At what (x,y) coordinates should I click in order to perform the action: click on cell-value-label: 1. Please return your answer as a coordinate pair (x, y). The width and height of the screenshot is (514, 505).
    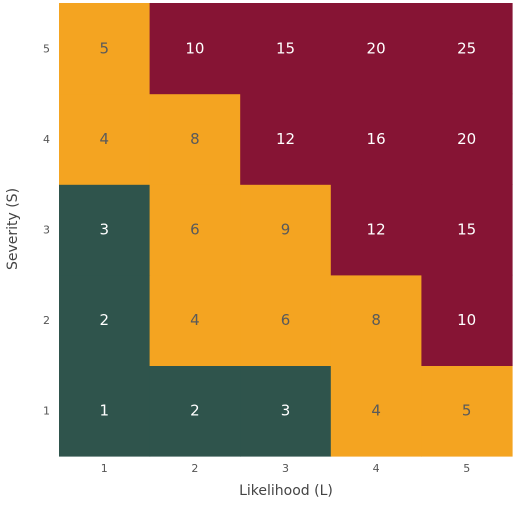
    Looking at the image, I should click on (105, 411).